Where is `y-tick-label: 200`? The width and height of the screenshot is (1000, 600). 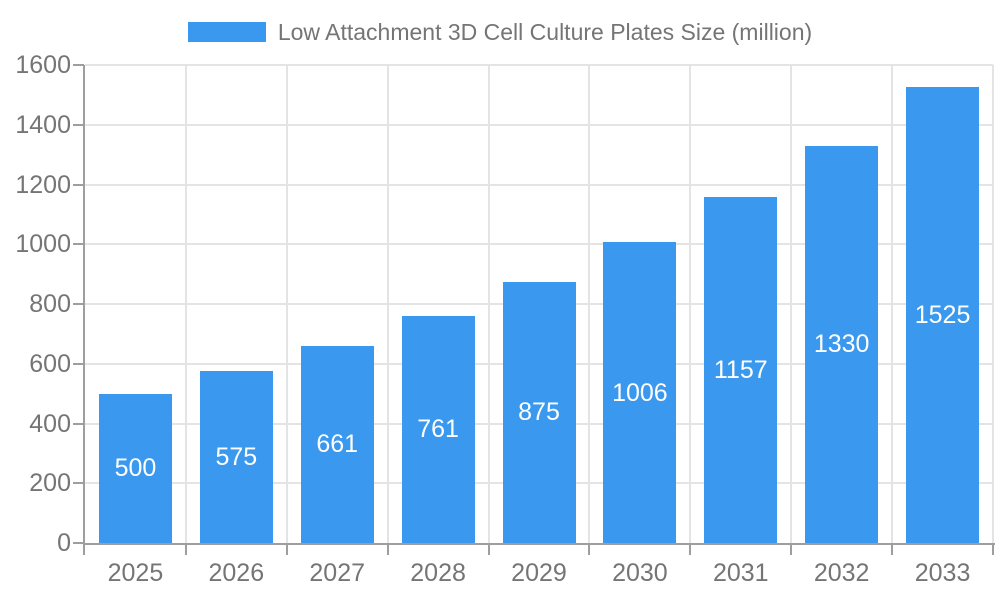
y-tick-label: 200 is located at coordinates (50, 483).